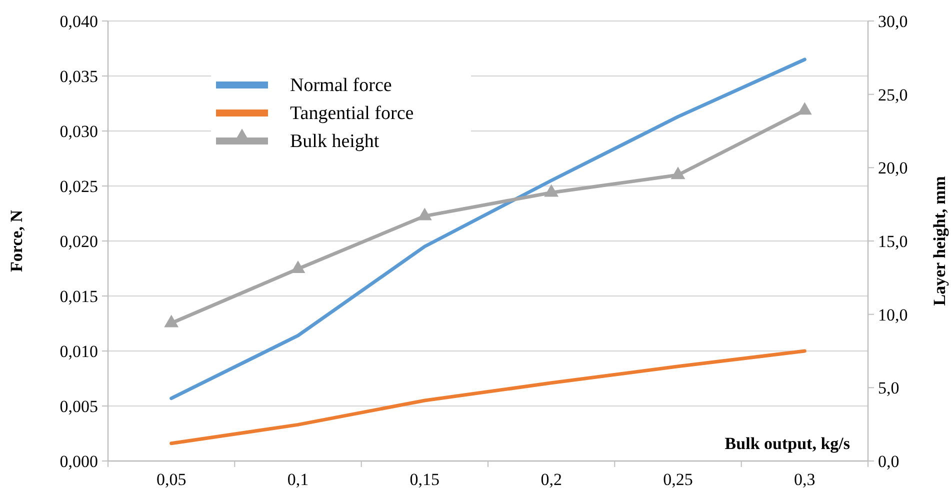 The image size is (951, 497). What do you see at coordinates (79, 186) in the screenshot?
I see `y-tick-label: 0,025` at bounding box center [79, 186].